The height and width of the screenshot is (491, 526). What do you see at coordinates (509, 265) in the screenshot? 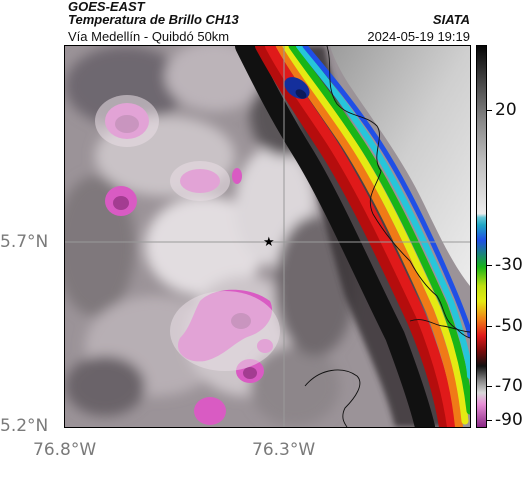
I see `colorbar-label-minus-30: -30` at bounding box center [509, 265].